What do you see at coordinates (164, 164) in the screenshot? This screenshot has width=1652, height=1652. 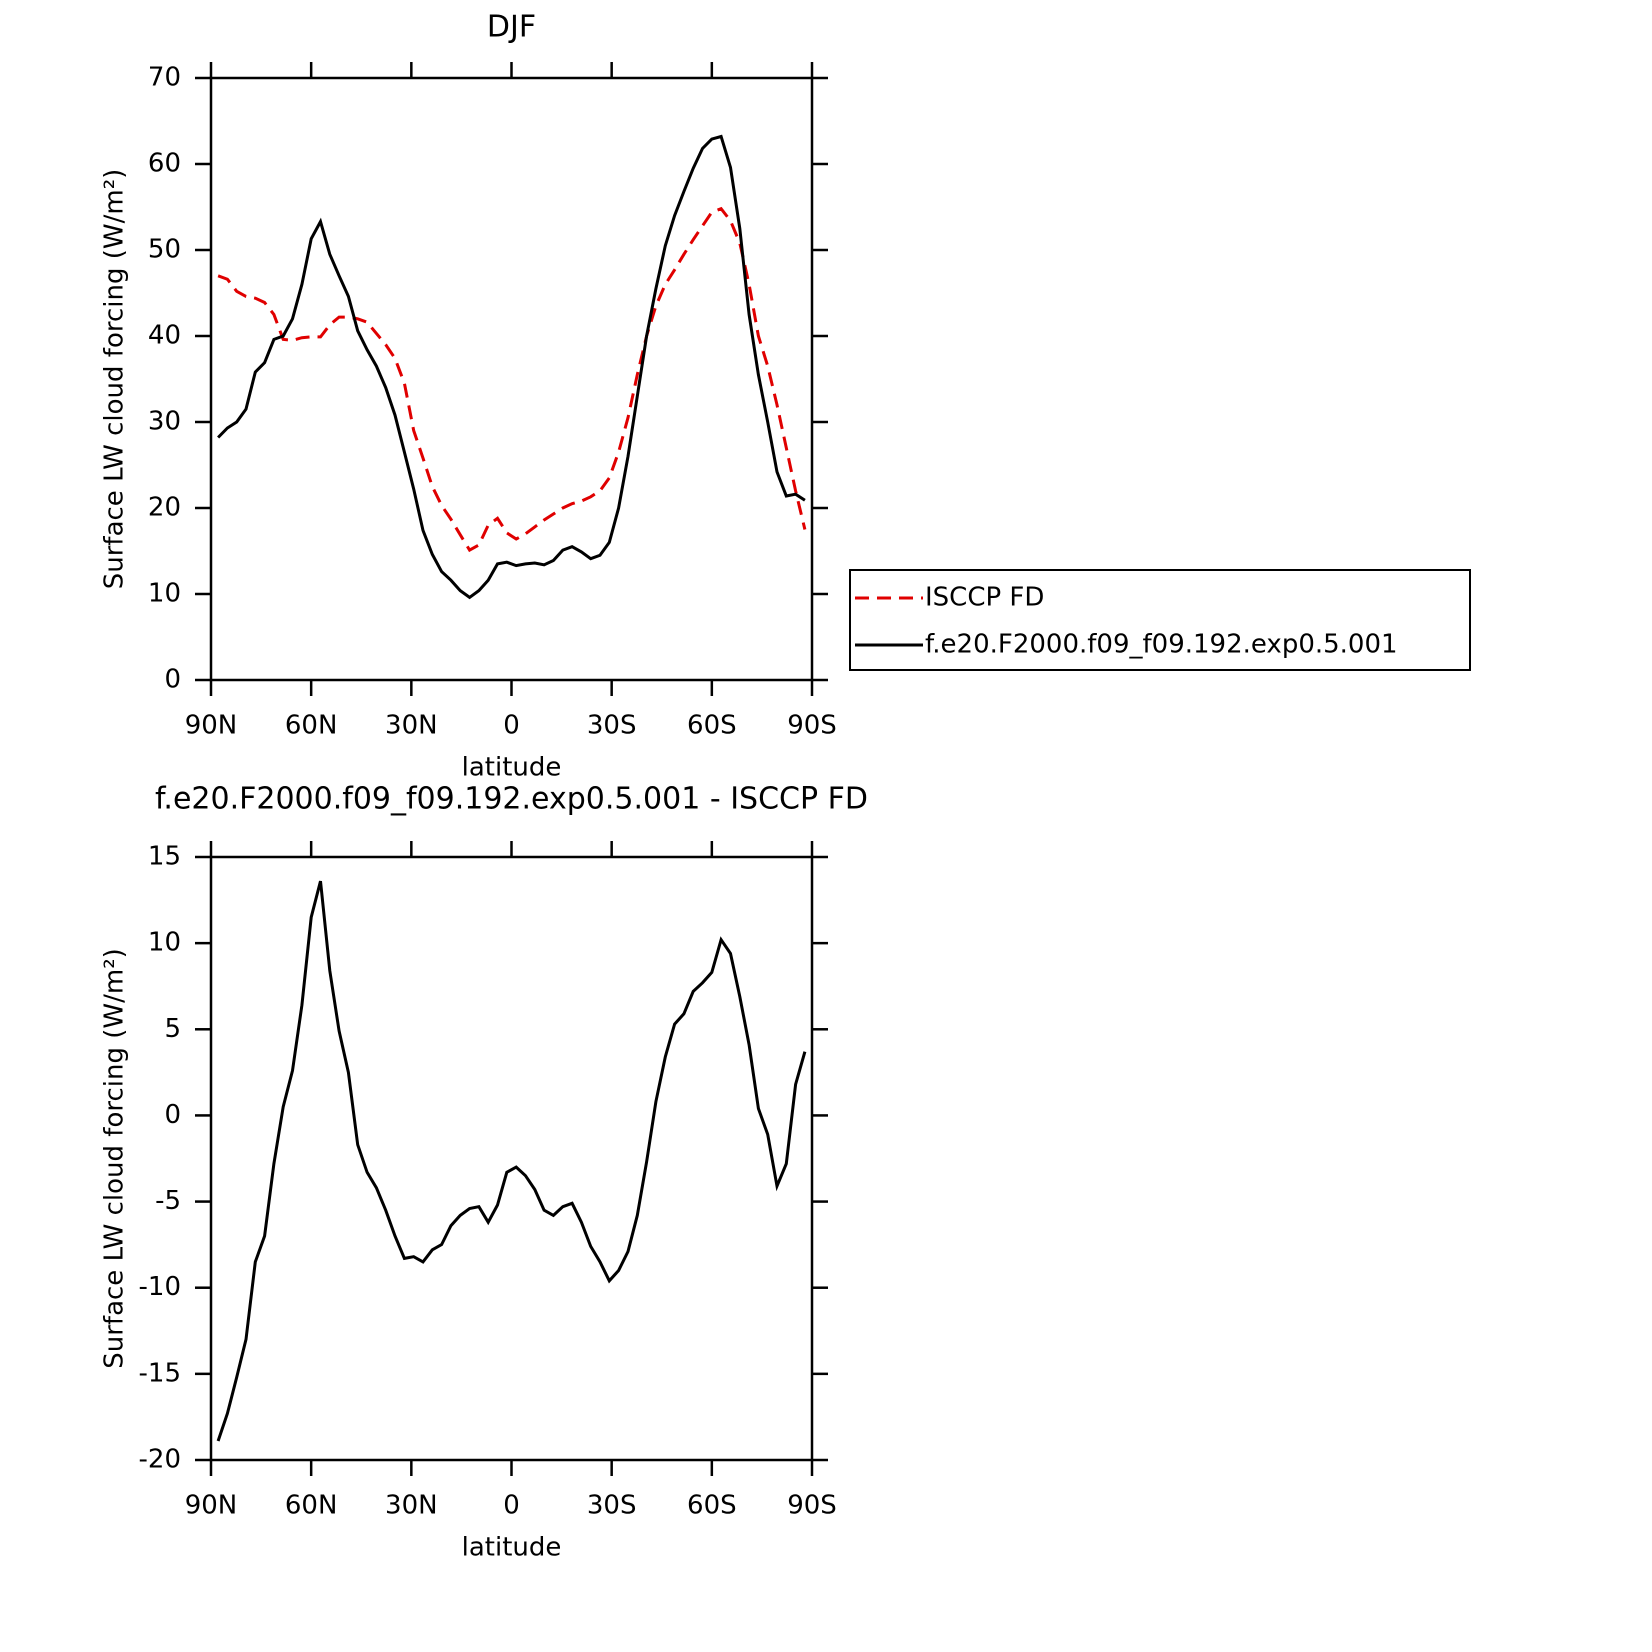 I see `y-tick-label: 60` at bounding box center [164, 164].